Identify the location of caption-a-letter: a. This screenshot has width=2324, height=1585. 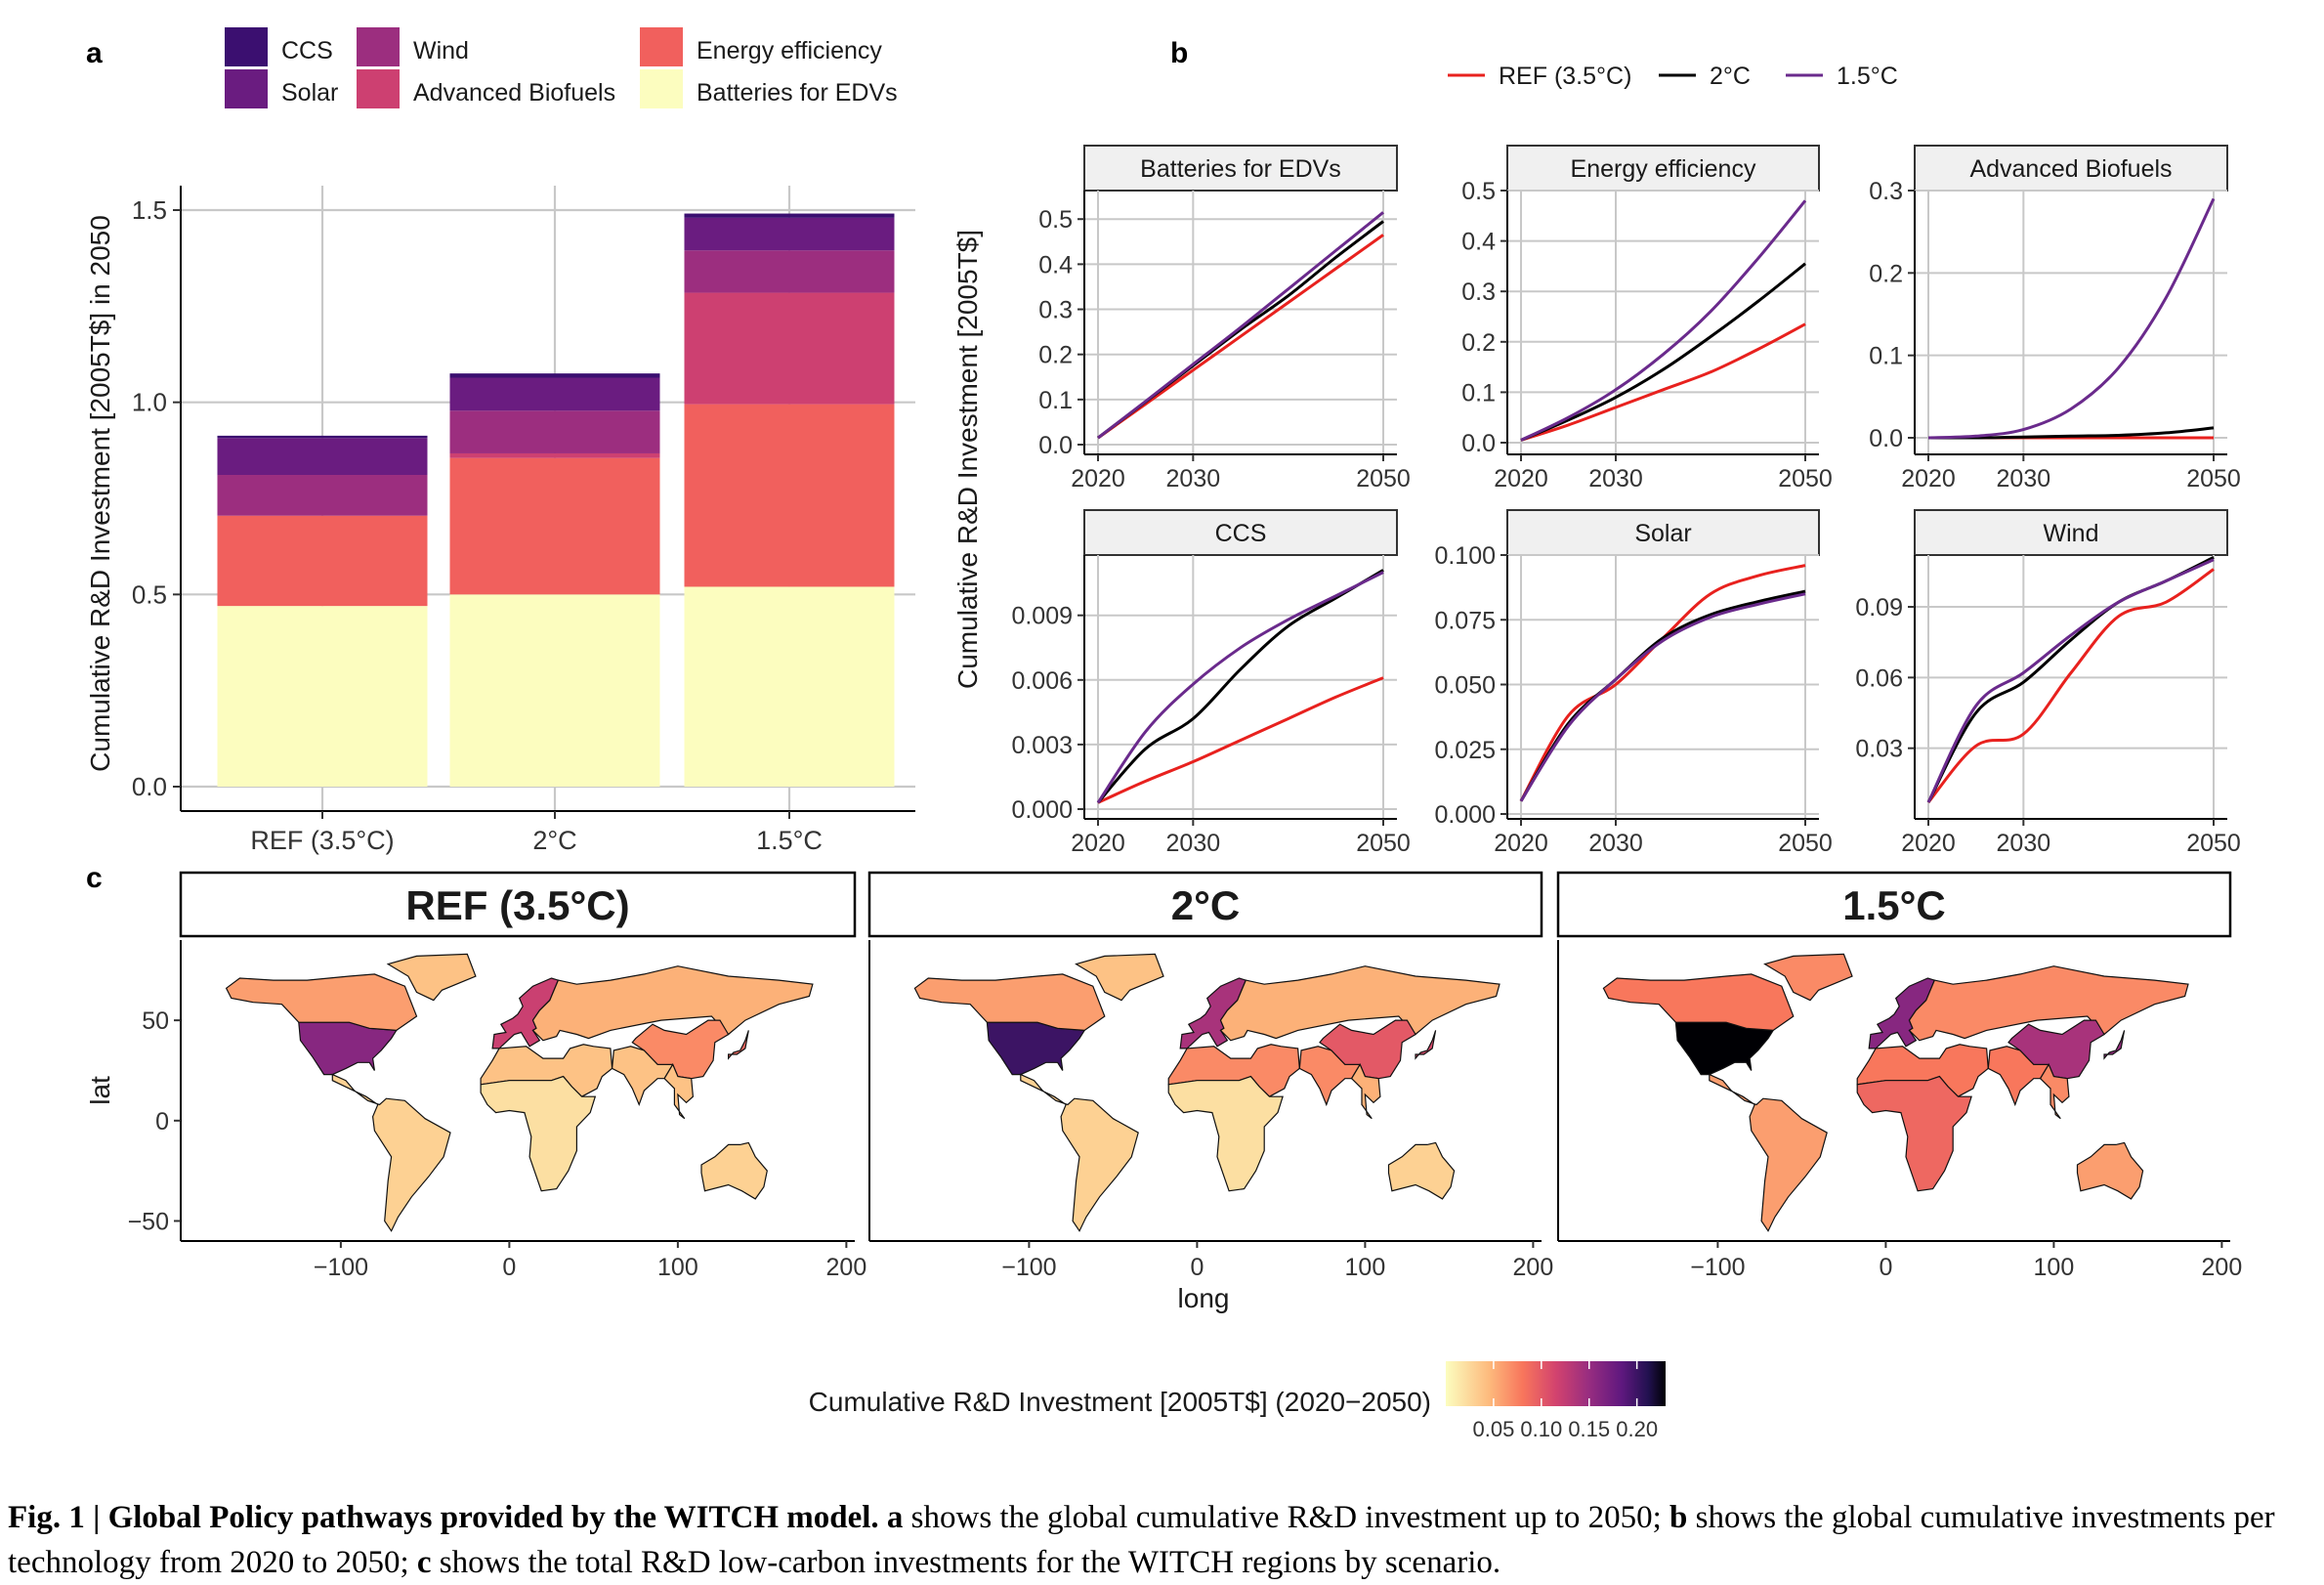
(895, 1517).